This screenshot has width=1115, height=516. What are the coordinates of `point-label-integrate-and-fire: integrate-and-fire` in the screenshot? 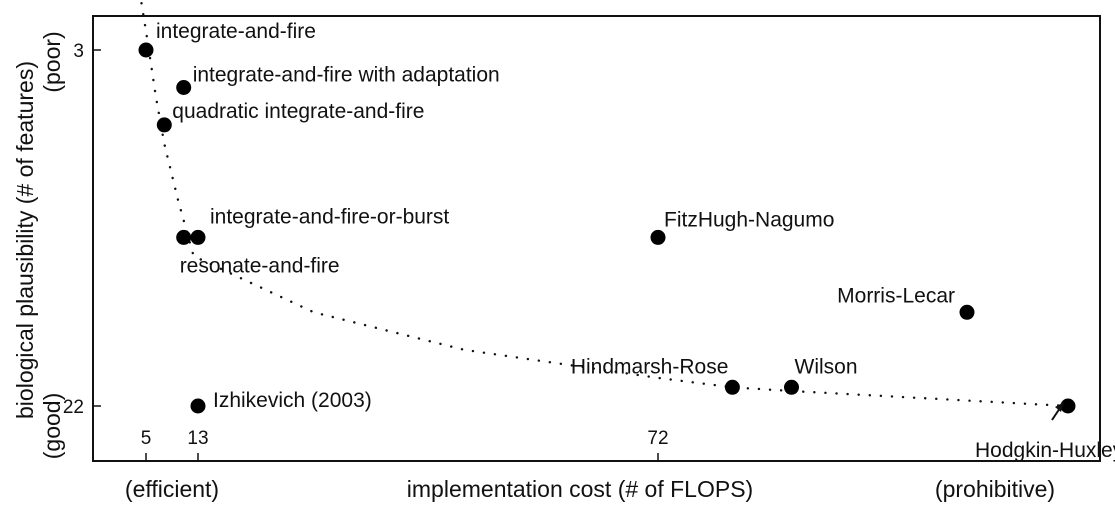 It's located at (236, 31).